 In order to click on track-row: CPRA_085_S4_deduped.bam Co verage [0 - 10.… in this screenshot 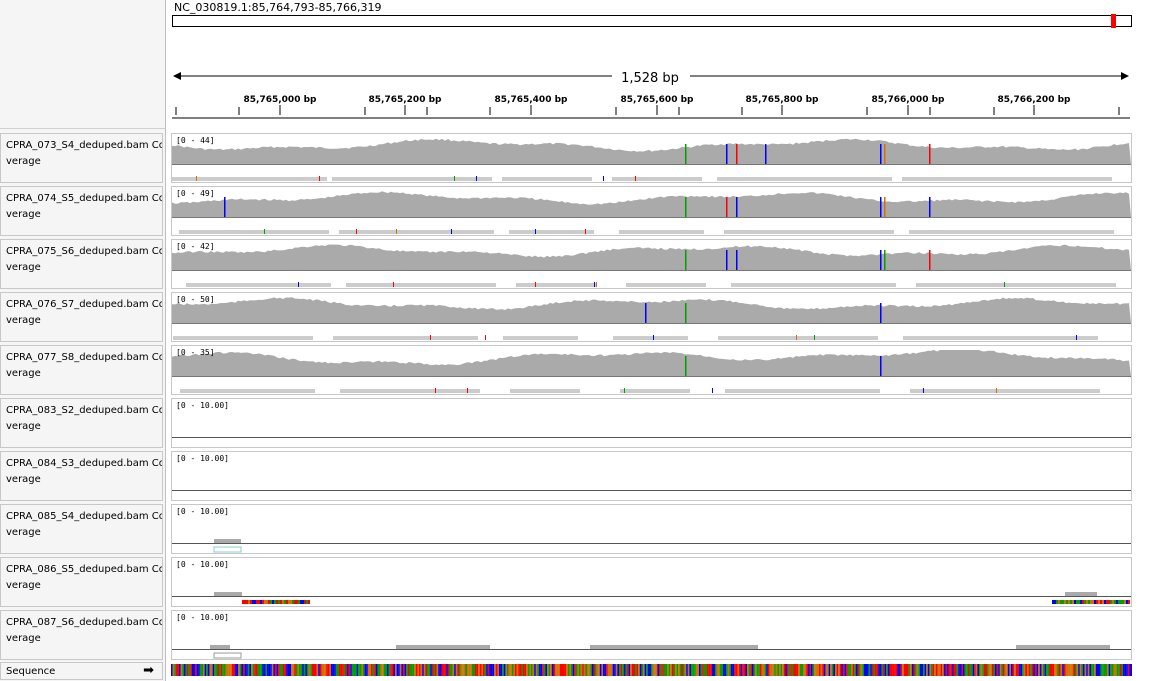, I will do `click(575, 529)`.